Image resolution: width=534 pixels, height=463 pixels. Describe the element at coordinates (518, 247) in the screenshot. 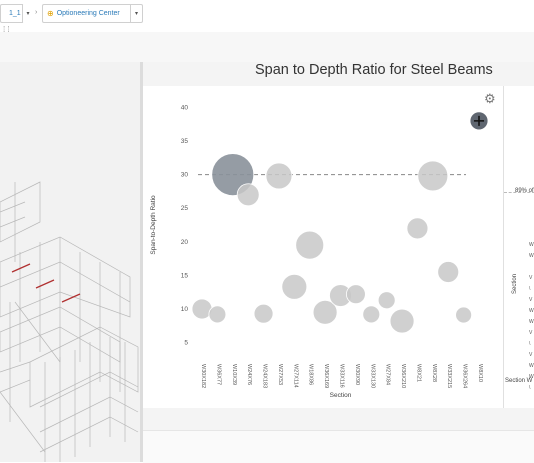

I see `secondary-chart-card: 89% of Section Section W W W V \ V W W V \ V W W \` at that location.